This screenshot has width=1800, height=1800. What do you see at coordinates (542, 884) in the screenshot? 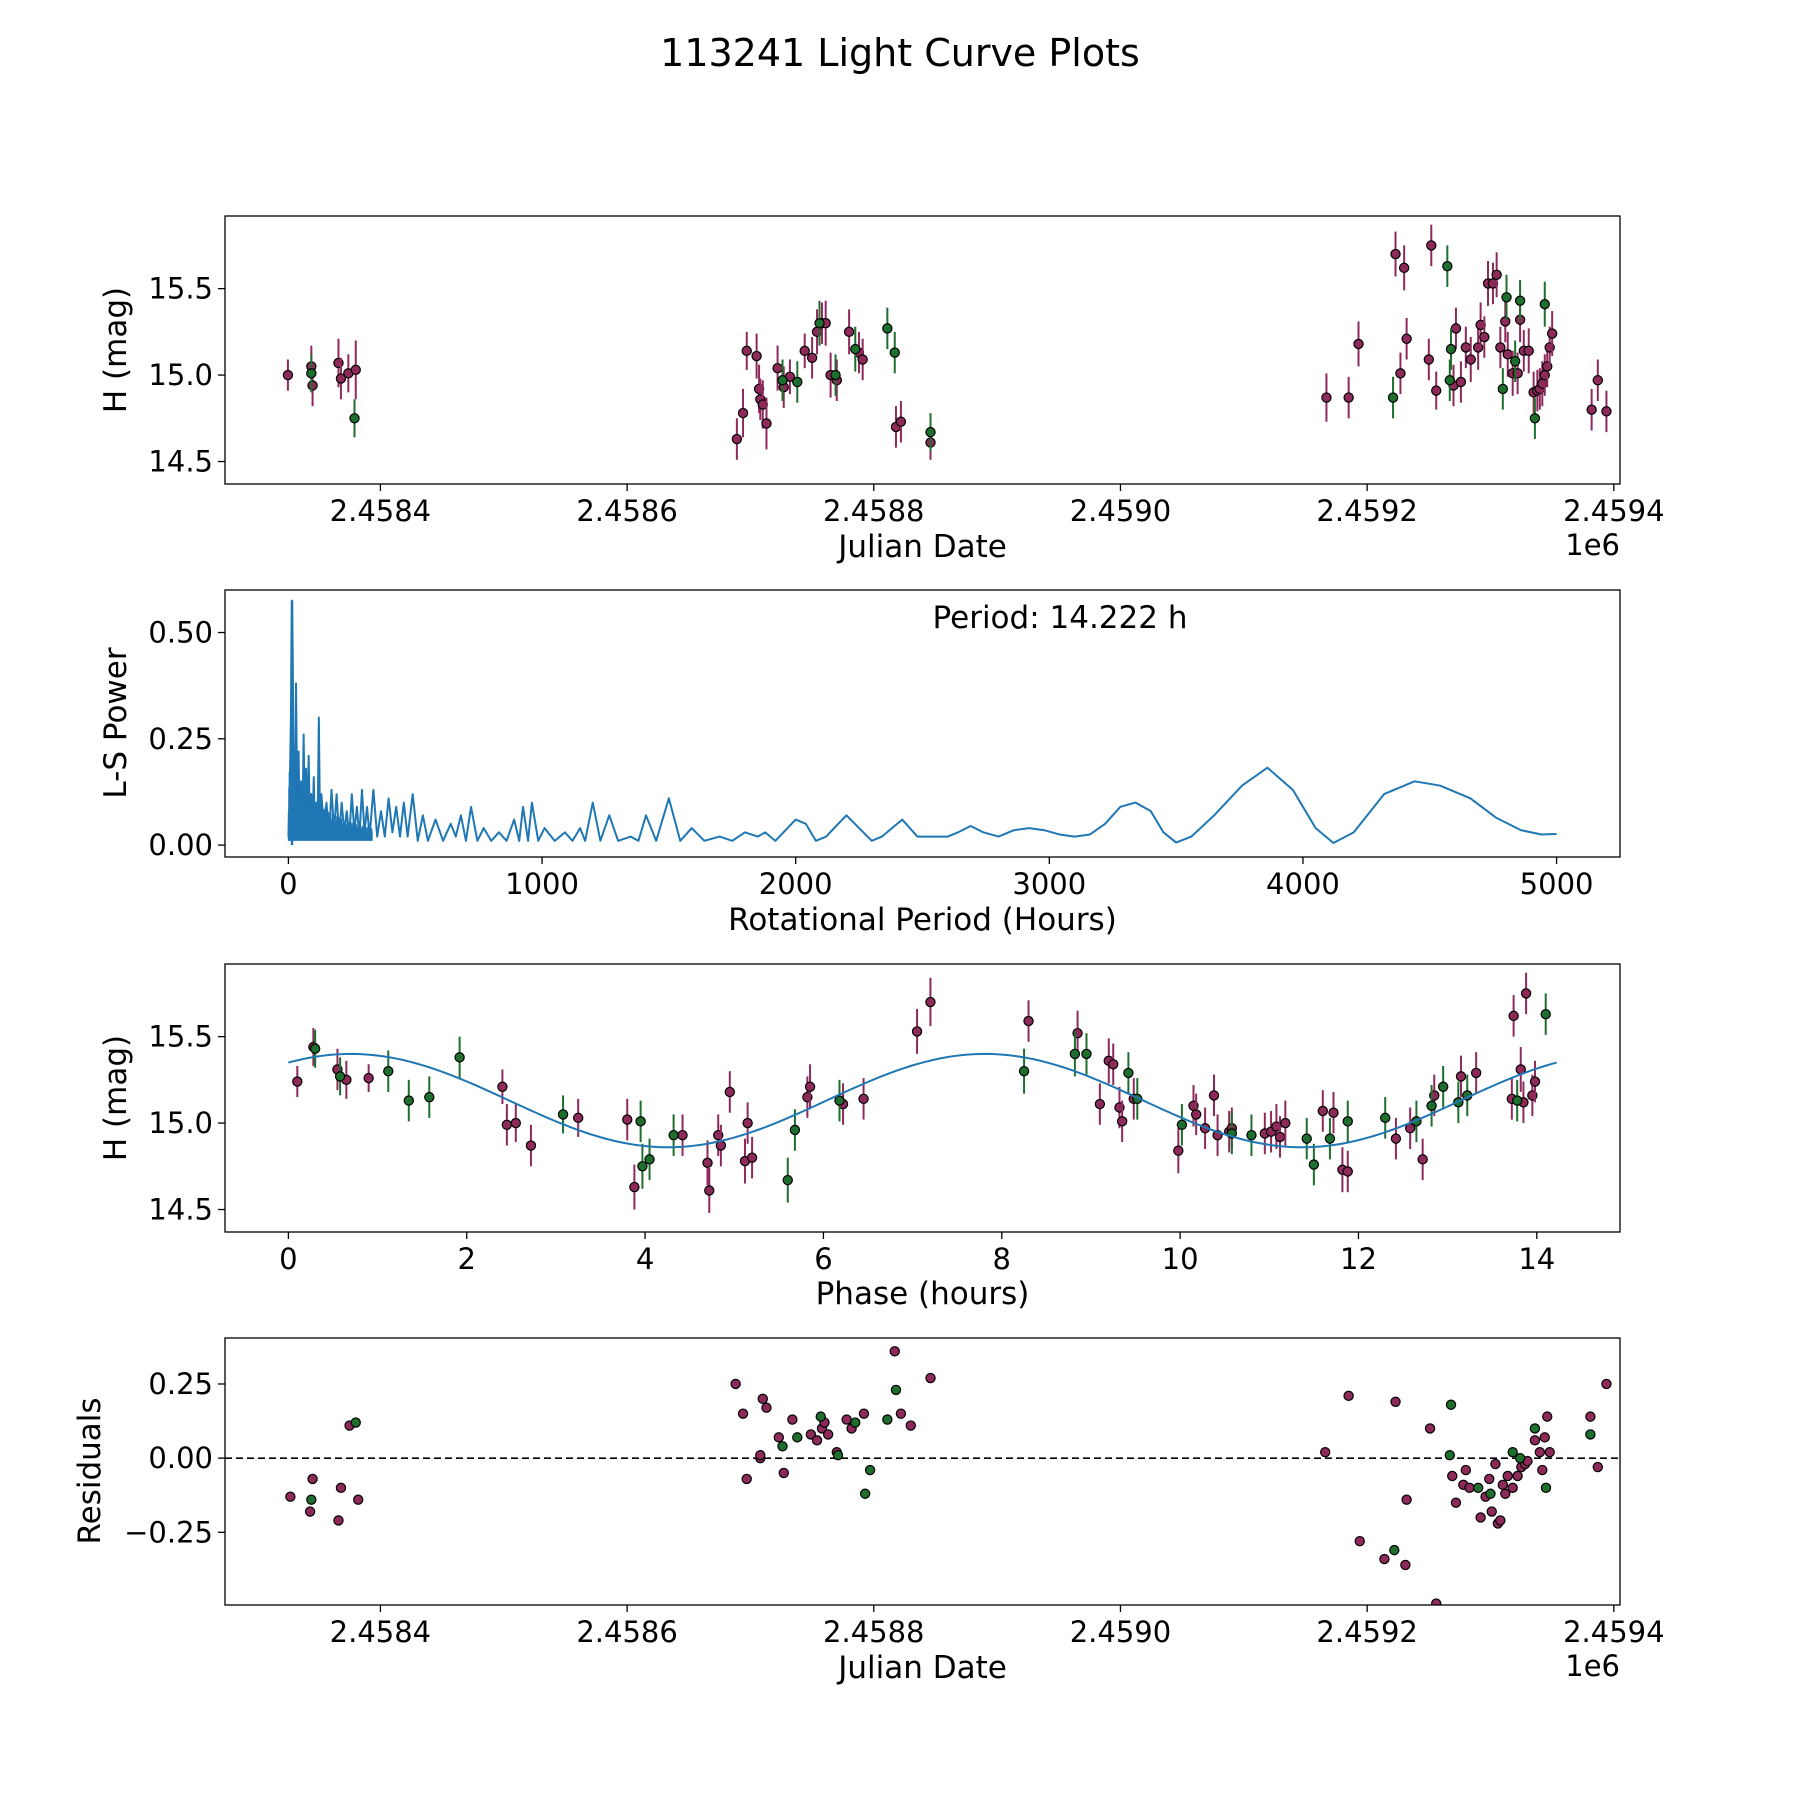
I see `x-tick-label: 1000` at bounding box center [542, 884].